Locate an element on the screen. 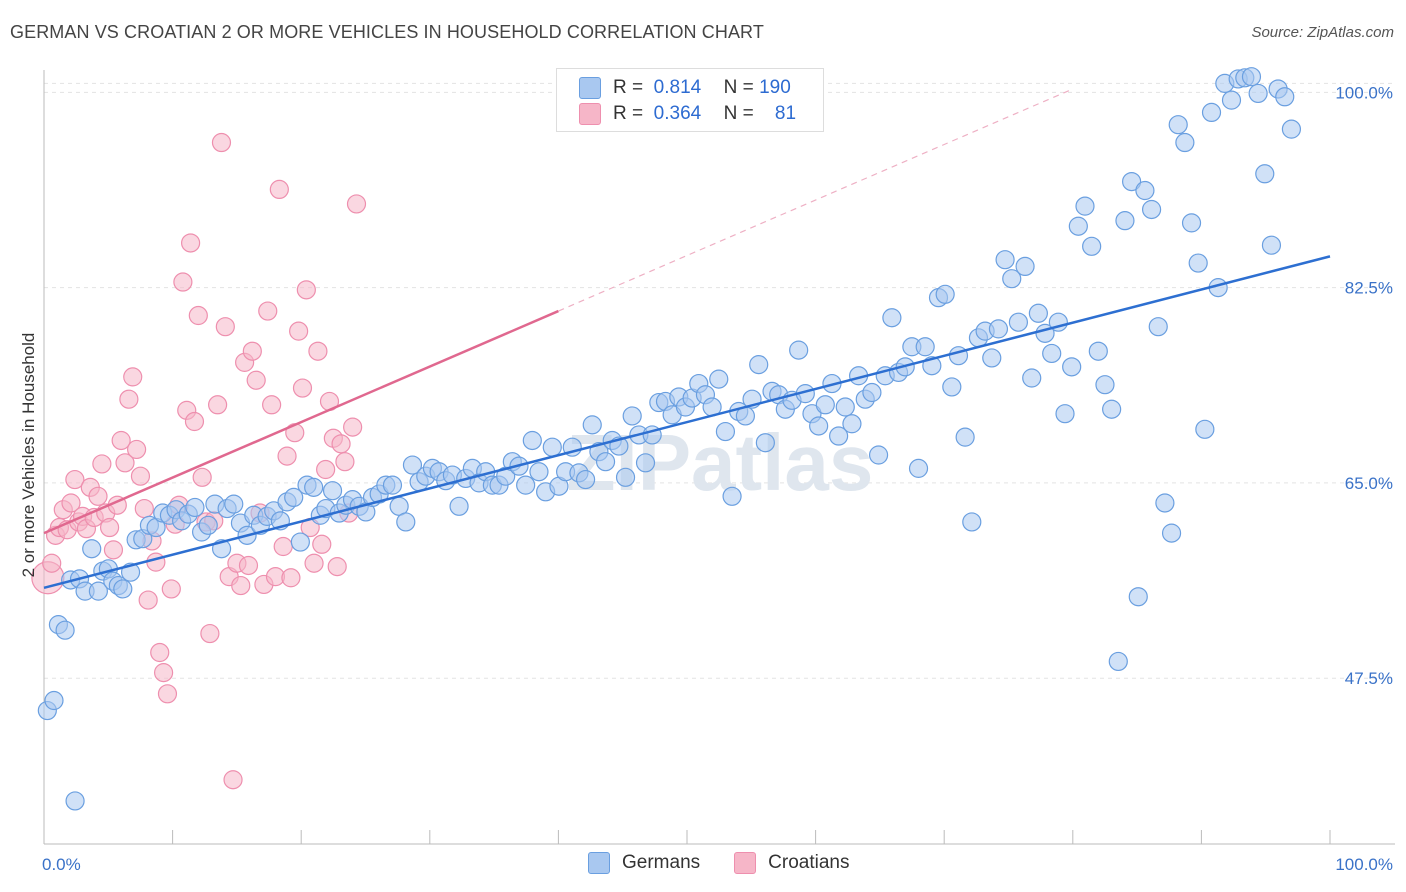 This screenshot has width=1406, height=892. legend-r-value-germans: 0.814 is located at coordinates (677, 87).